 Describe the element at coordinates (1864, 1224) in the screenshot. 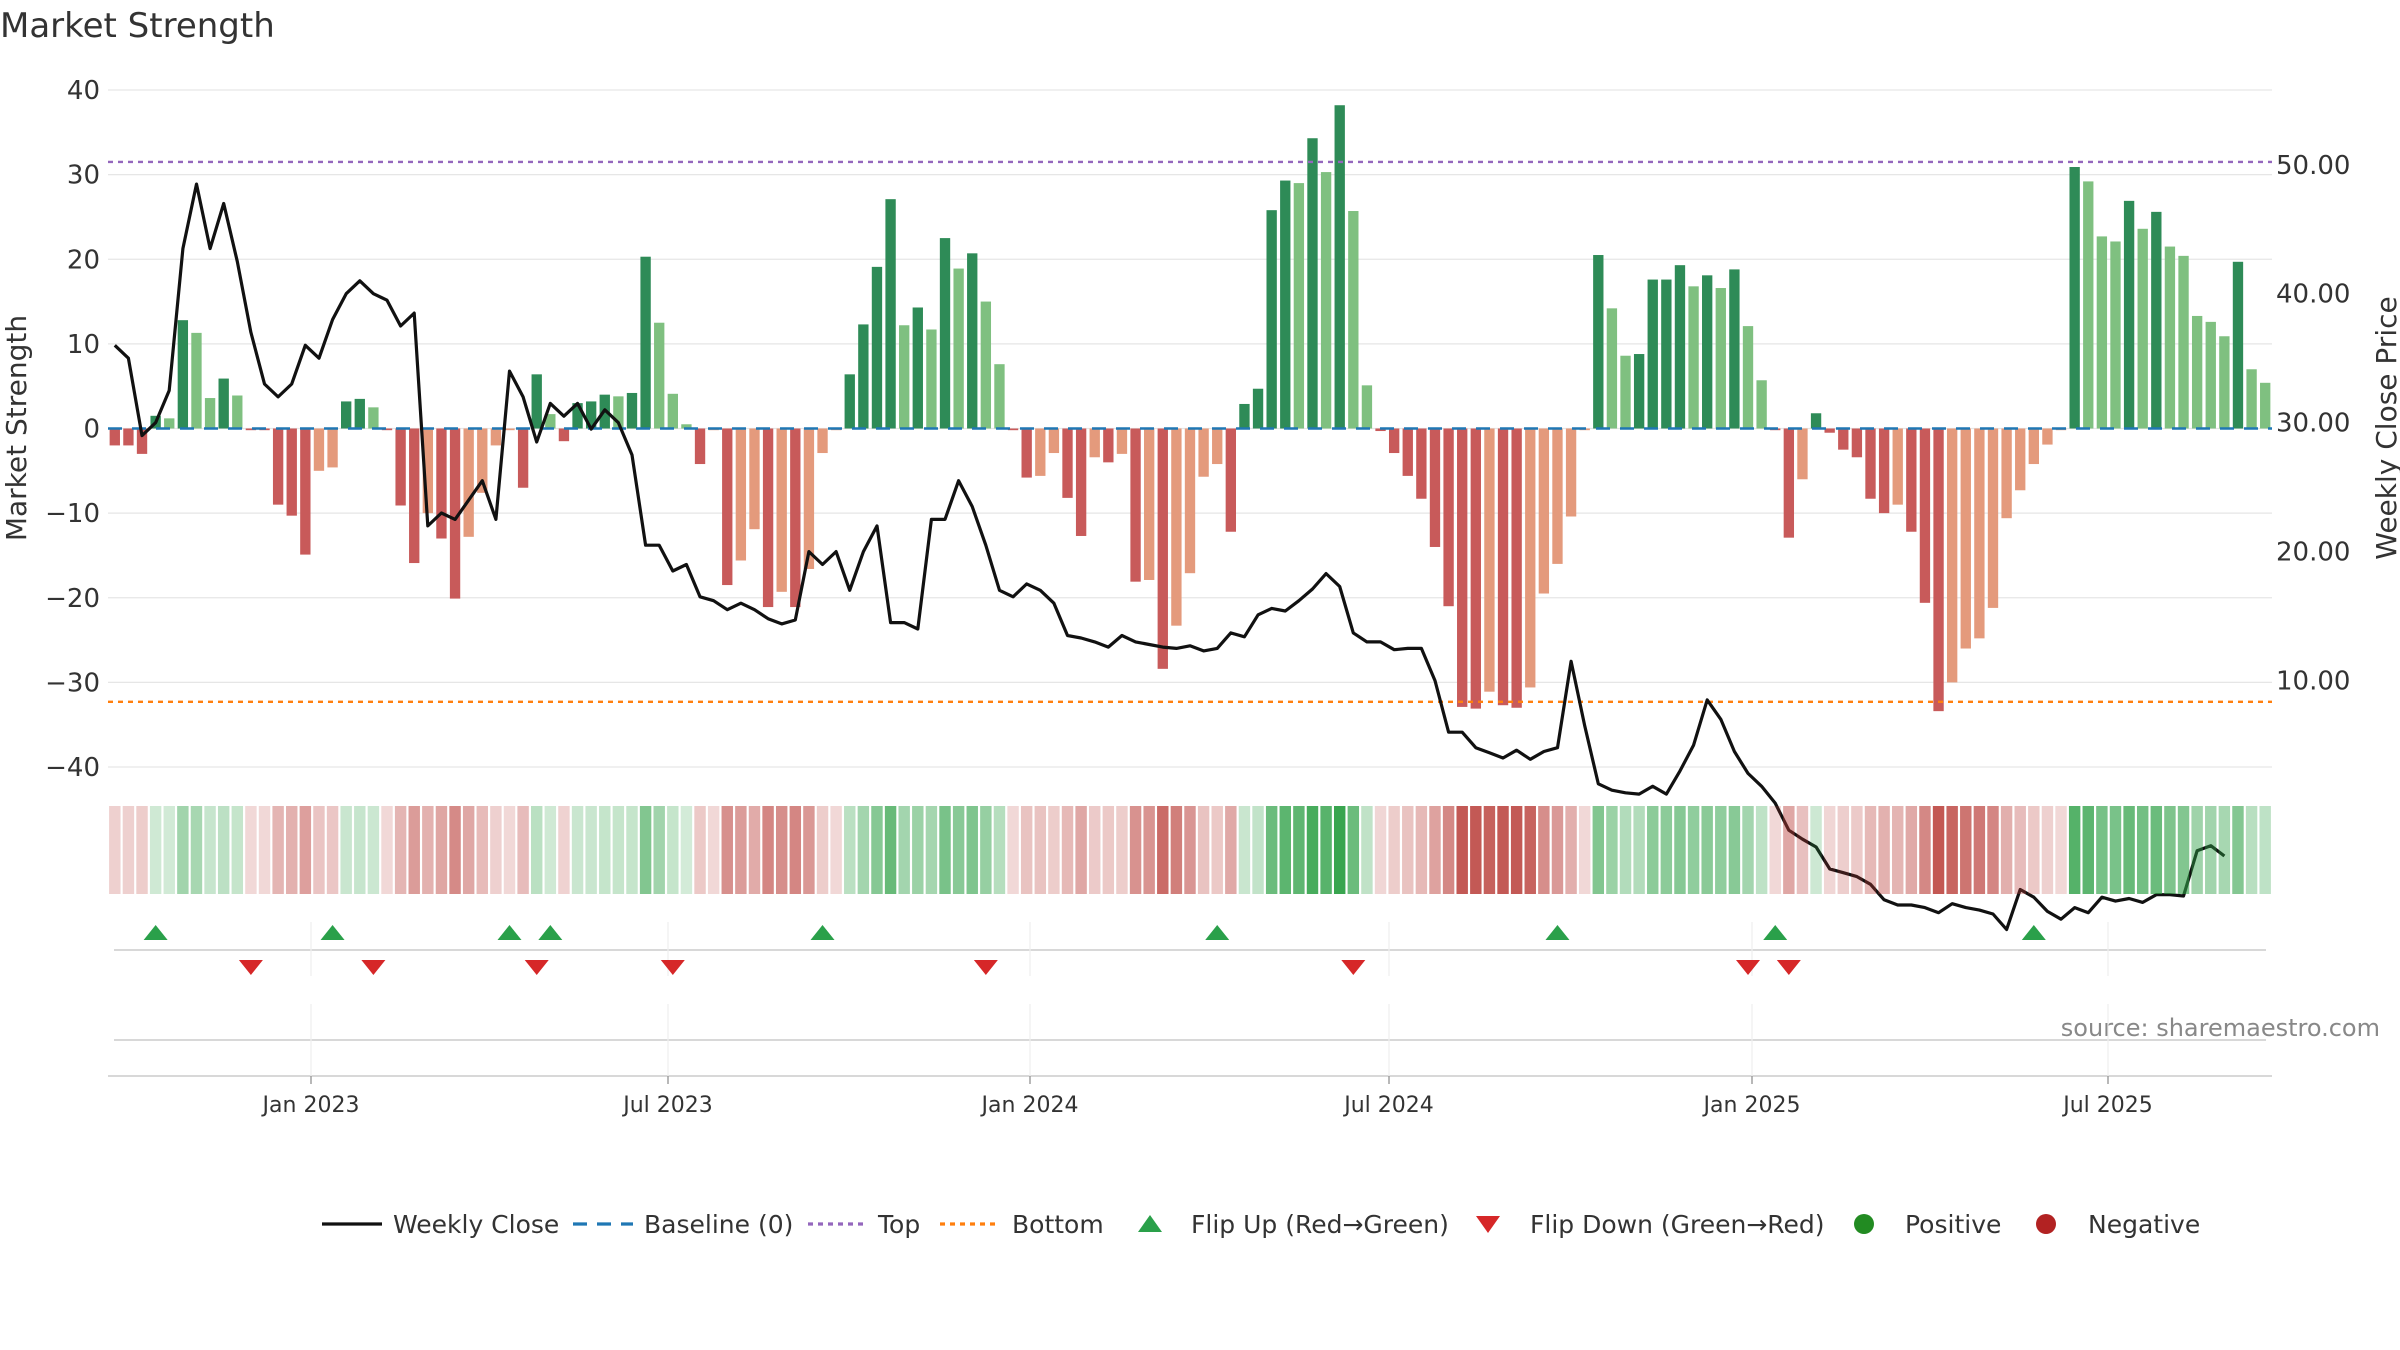

I see `legend-swatch-dot` at that location.